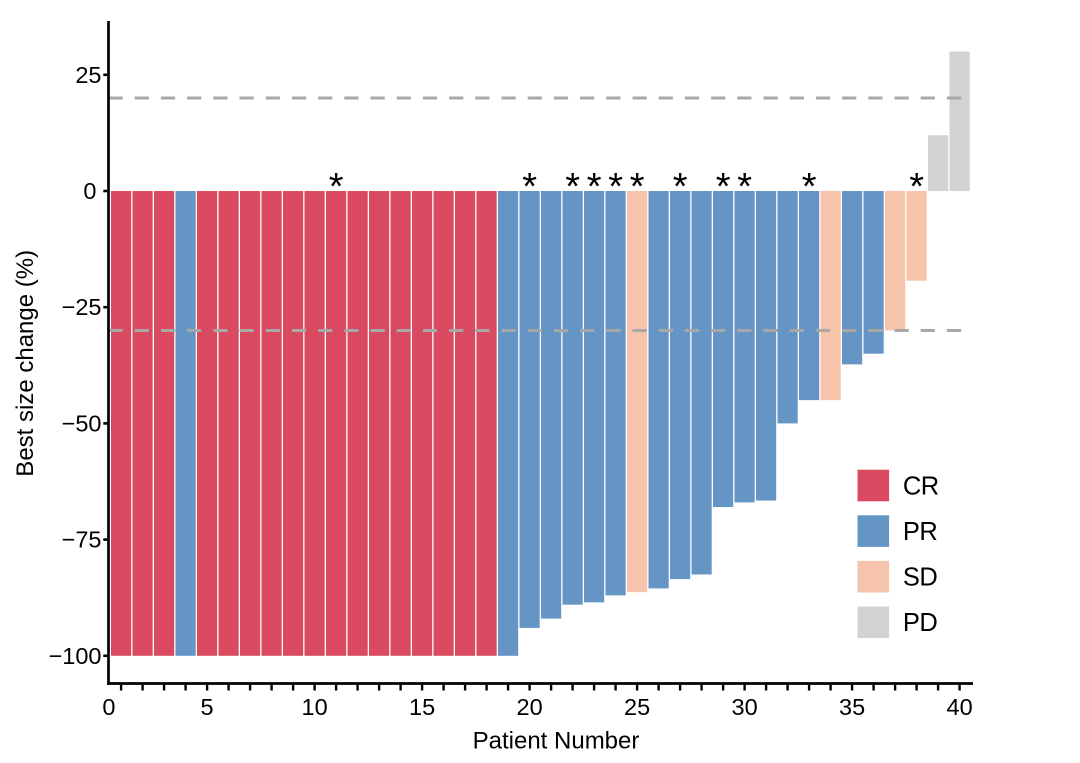  I want to click on svg-text: −50, so click(82, 423).